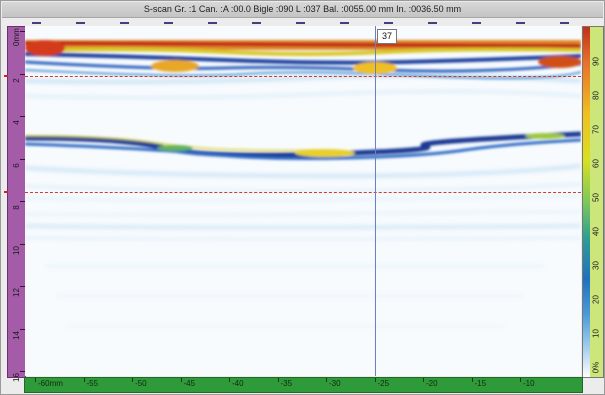 The image size is (605, 395). What do you see at coordinates (432, 383) in the screenshot?
I see `position-label: -20` at bounding box center [432, 383].